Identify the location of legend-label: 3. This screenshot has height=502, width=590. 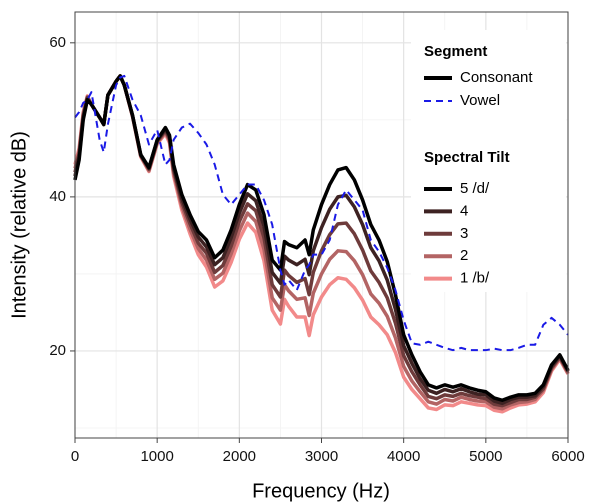
(464, 233).